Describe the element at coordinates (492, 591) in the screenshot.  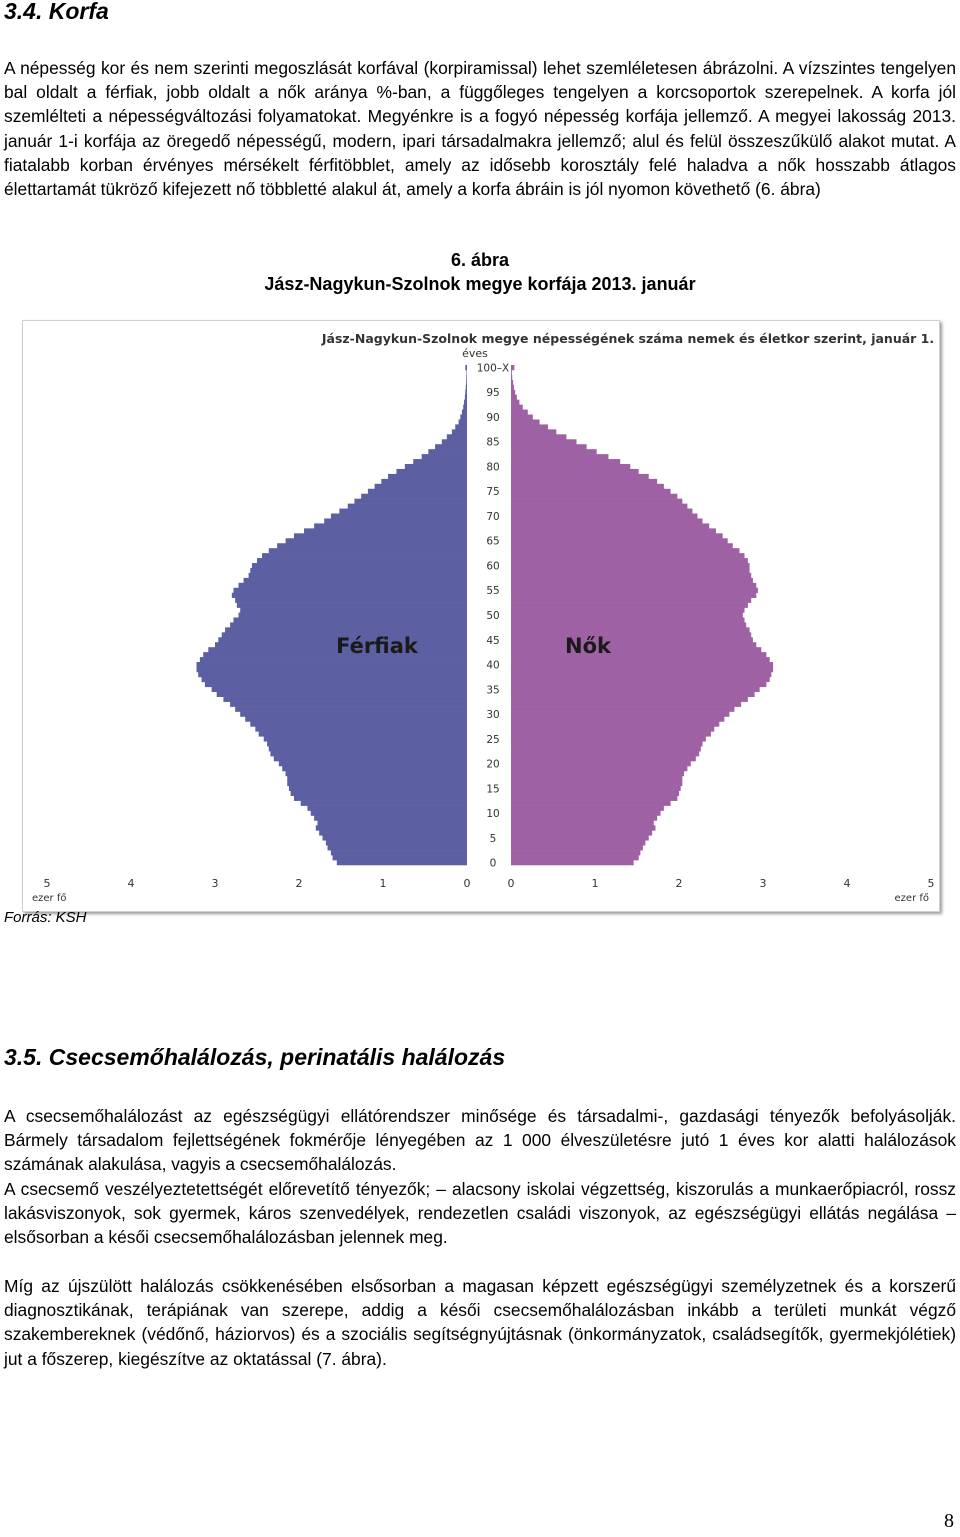
I see `age-tick-55: 55` at that location.